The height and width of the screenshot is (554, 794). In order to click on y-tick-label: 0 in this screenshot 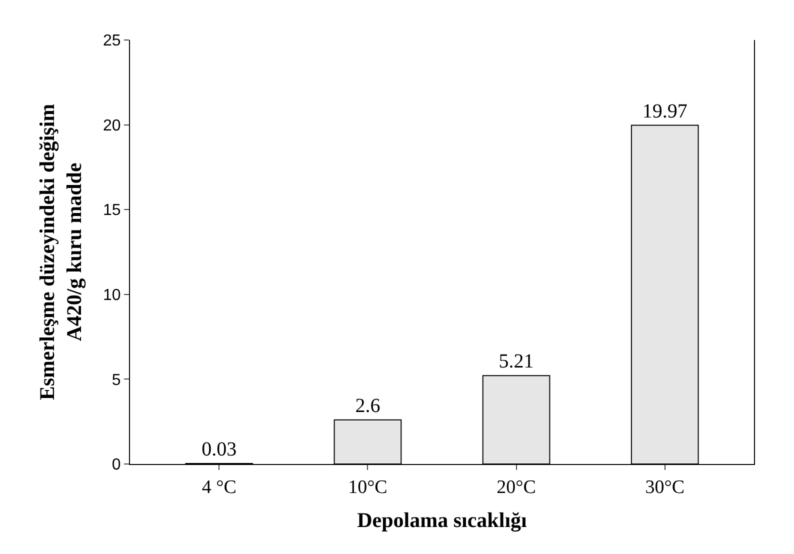, I will do `click(116, 465)`.